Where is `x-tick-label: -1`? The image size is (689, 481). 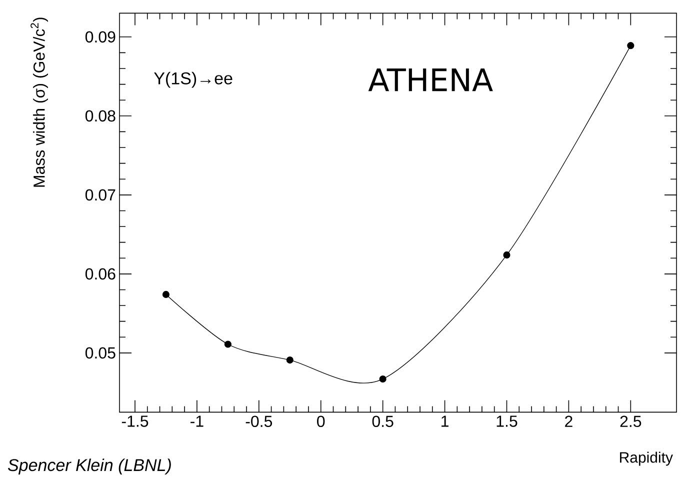 x-tick-label: -1 is located at coordinates (197, 421).